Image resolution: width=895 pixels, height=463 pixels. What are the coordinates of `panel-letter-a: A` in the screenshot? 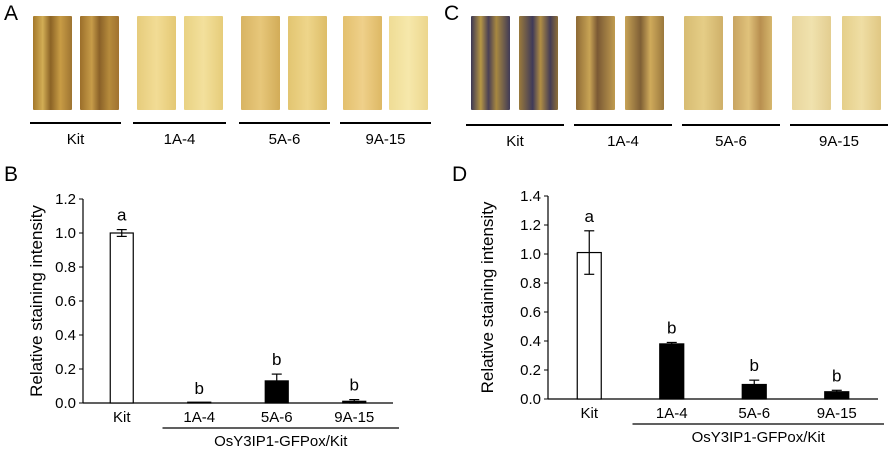 It's located at (11, 13).